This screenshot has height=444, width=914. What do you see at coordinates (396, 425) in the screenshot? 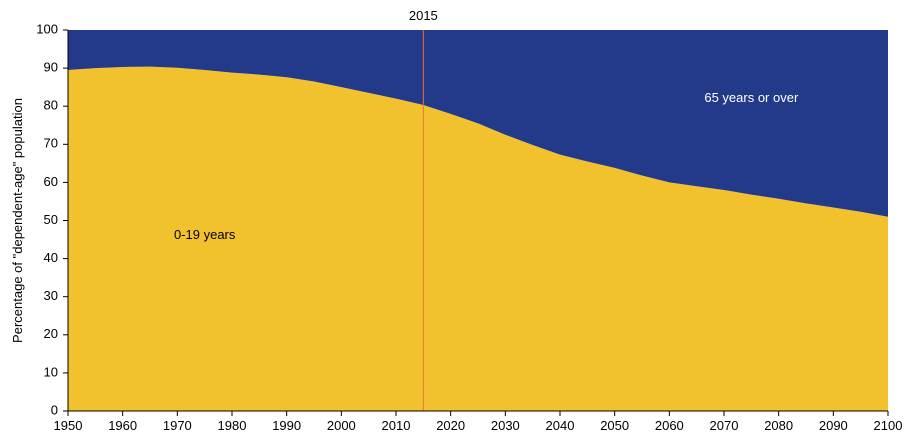
I see `x-tick-label: 2010` at bounding box center [396, 425].